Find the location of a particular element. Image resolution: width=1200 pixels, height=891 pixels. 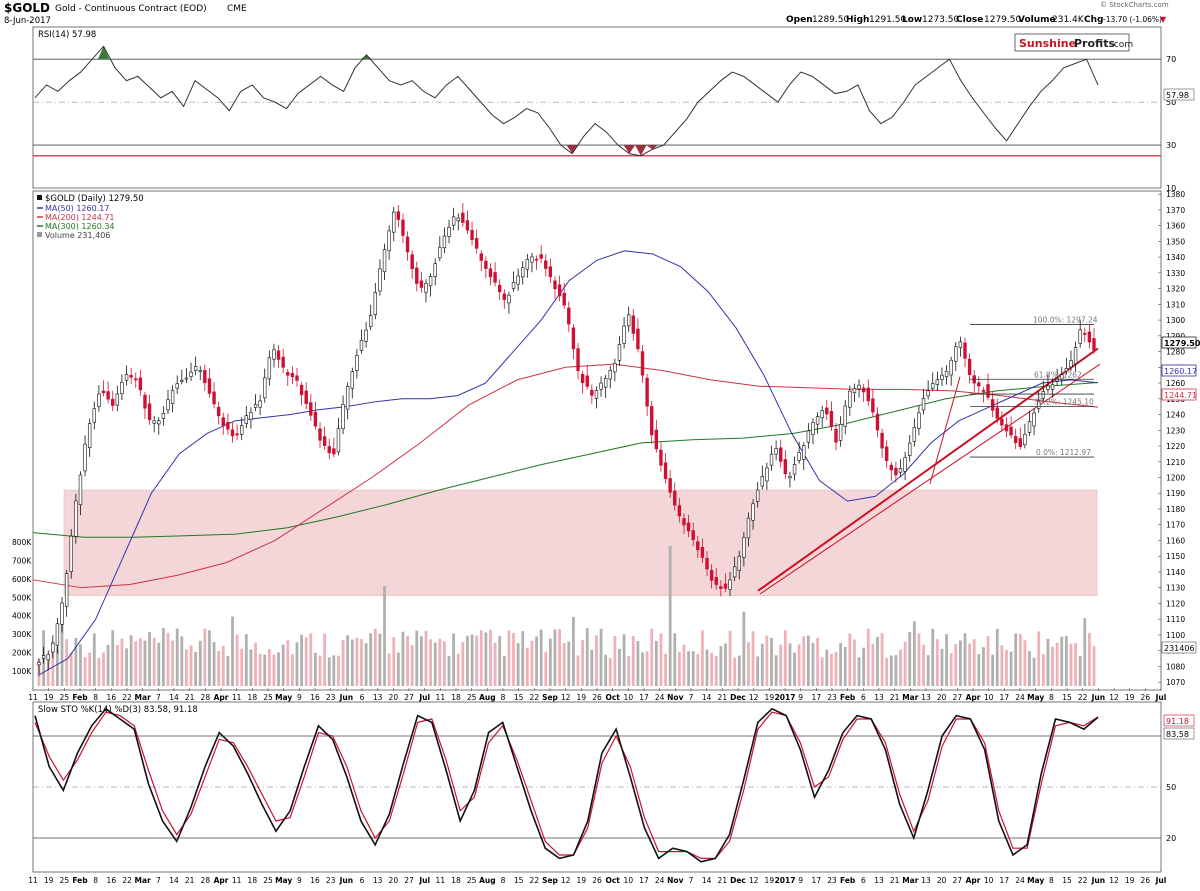

x-tick-top: 10 is located at coordinates (989, 697).